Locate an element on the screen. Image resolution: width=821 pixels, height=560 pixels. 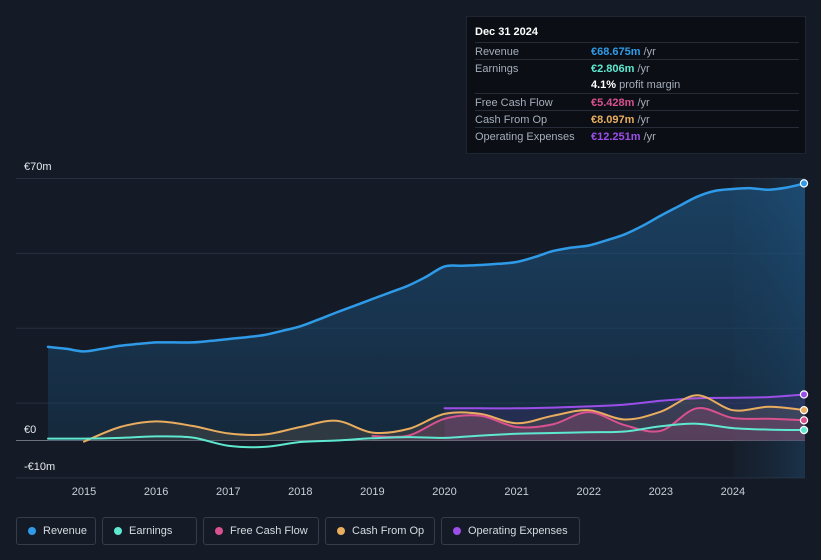
x-tick-label: 2015 is located at coordinates (84, 492).